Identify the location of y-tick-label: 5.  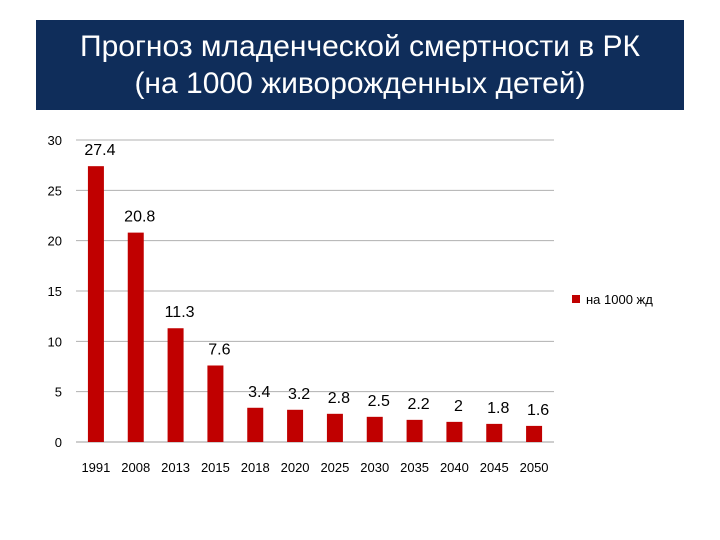
(58, 392).